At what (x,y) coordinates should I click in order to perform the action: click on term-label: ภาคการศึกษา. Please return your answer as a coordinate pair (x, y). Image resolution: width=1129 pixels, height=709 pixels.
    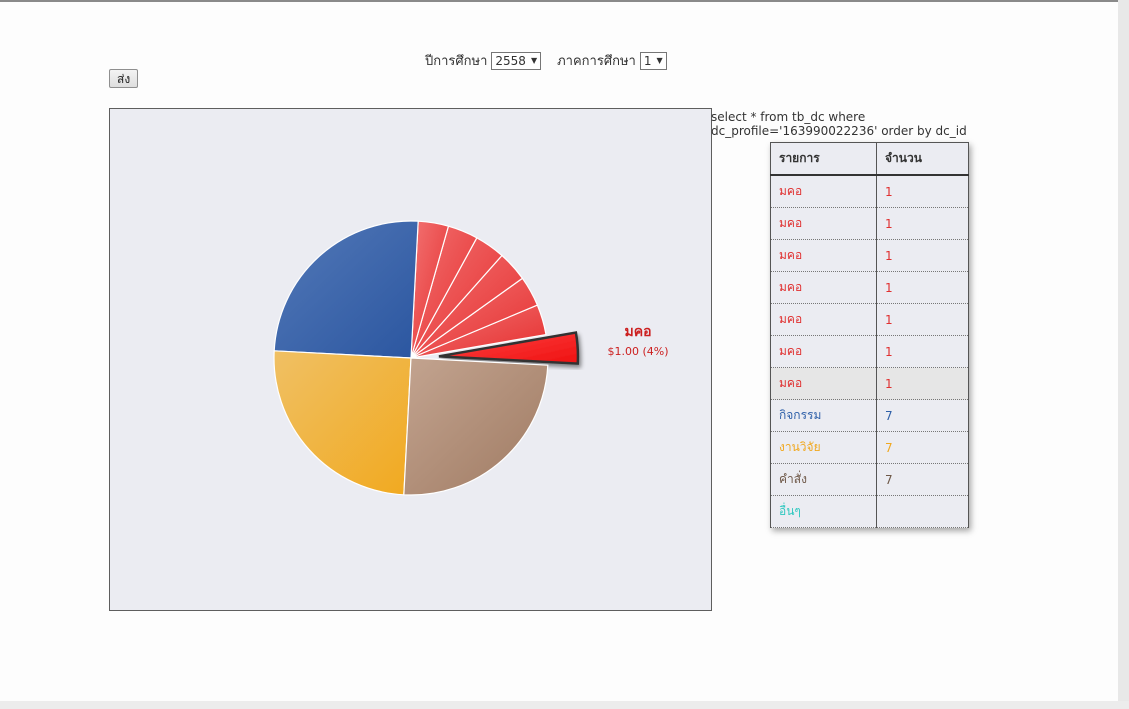
    Looking at the image, I should click on (596, 61).